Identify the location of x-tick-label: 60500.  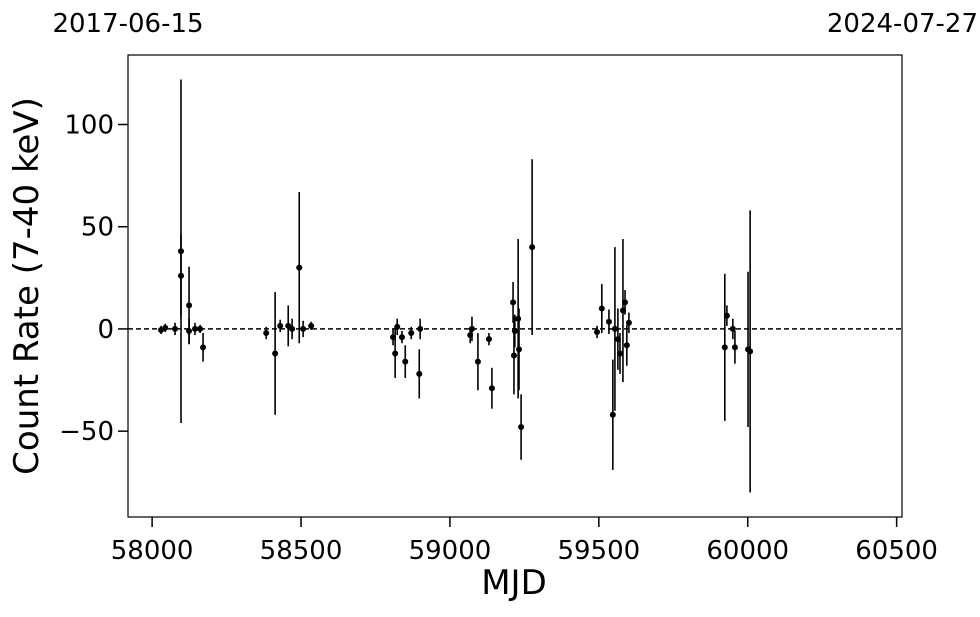
(896, 551).